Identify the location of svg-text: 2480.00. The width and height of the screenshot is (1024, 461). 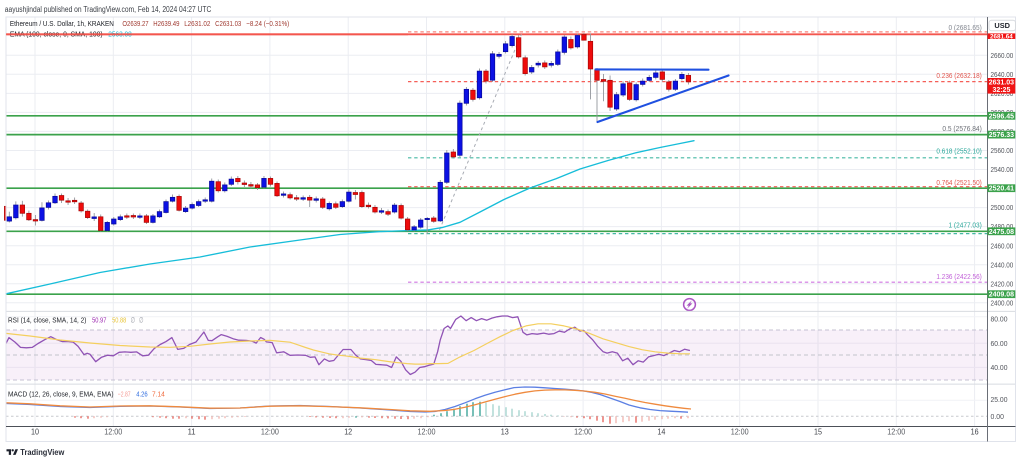
(1002, 226).